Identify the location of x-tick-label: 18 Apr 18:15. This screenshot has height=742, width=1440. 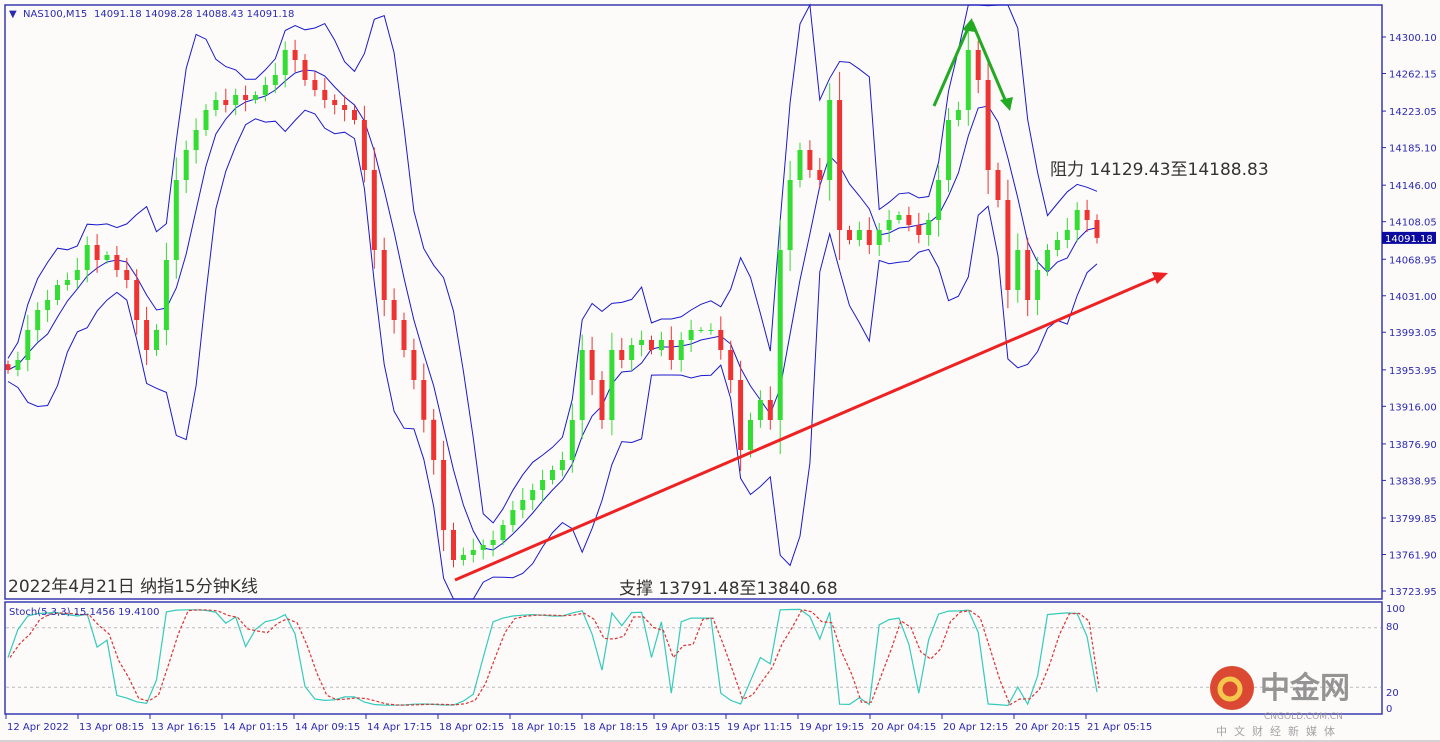
(615, 727).